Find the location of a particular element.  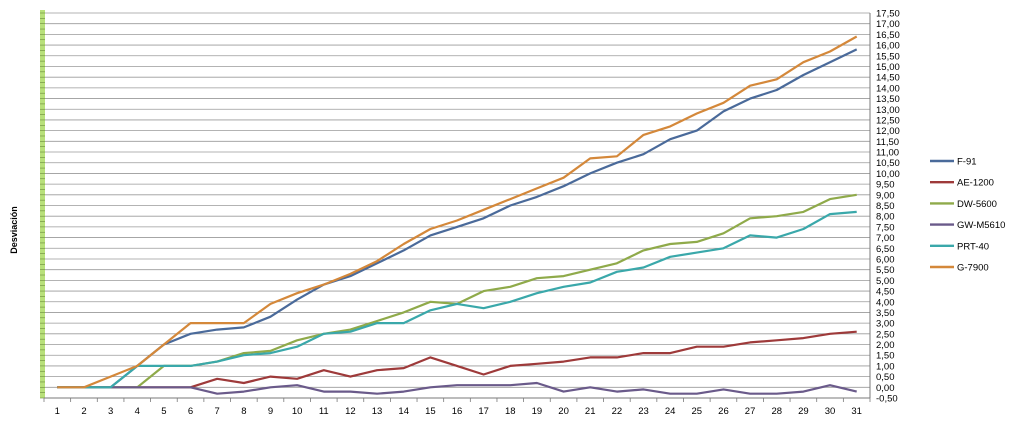

y-tick-label: 11,00 is located at coordinates (887, 153).